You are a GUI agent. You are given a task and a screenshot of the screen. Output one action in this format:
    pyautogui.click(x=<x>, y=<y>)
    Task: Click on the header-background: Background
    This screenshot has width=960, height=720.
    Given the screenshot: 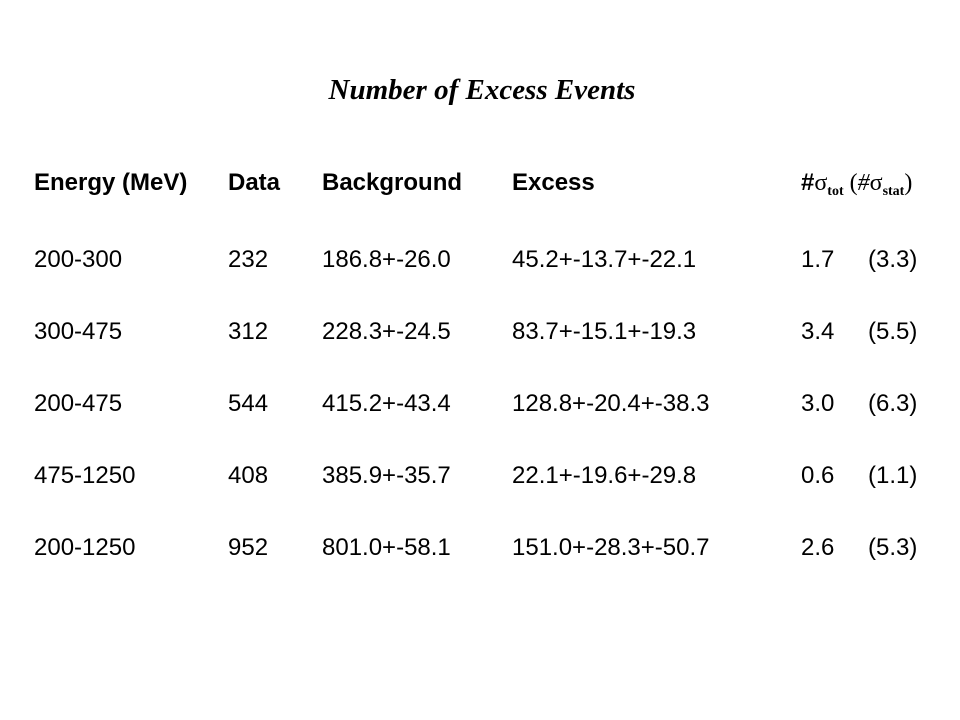 What is the action you would take?
    pyautogui.click(x=392, y=182)
    